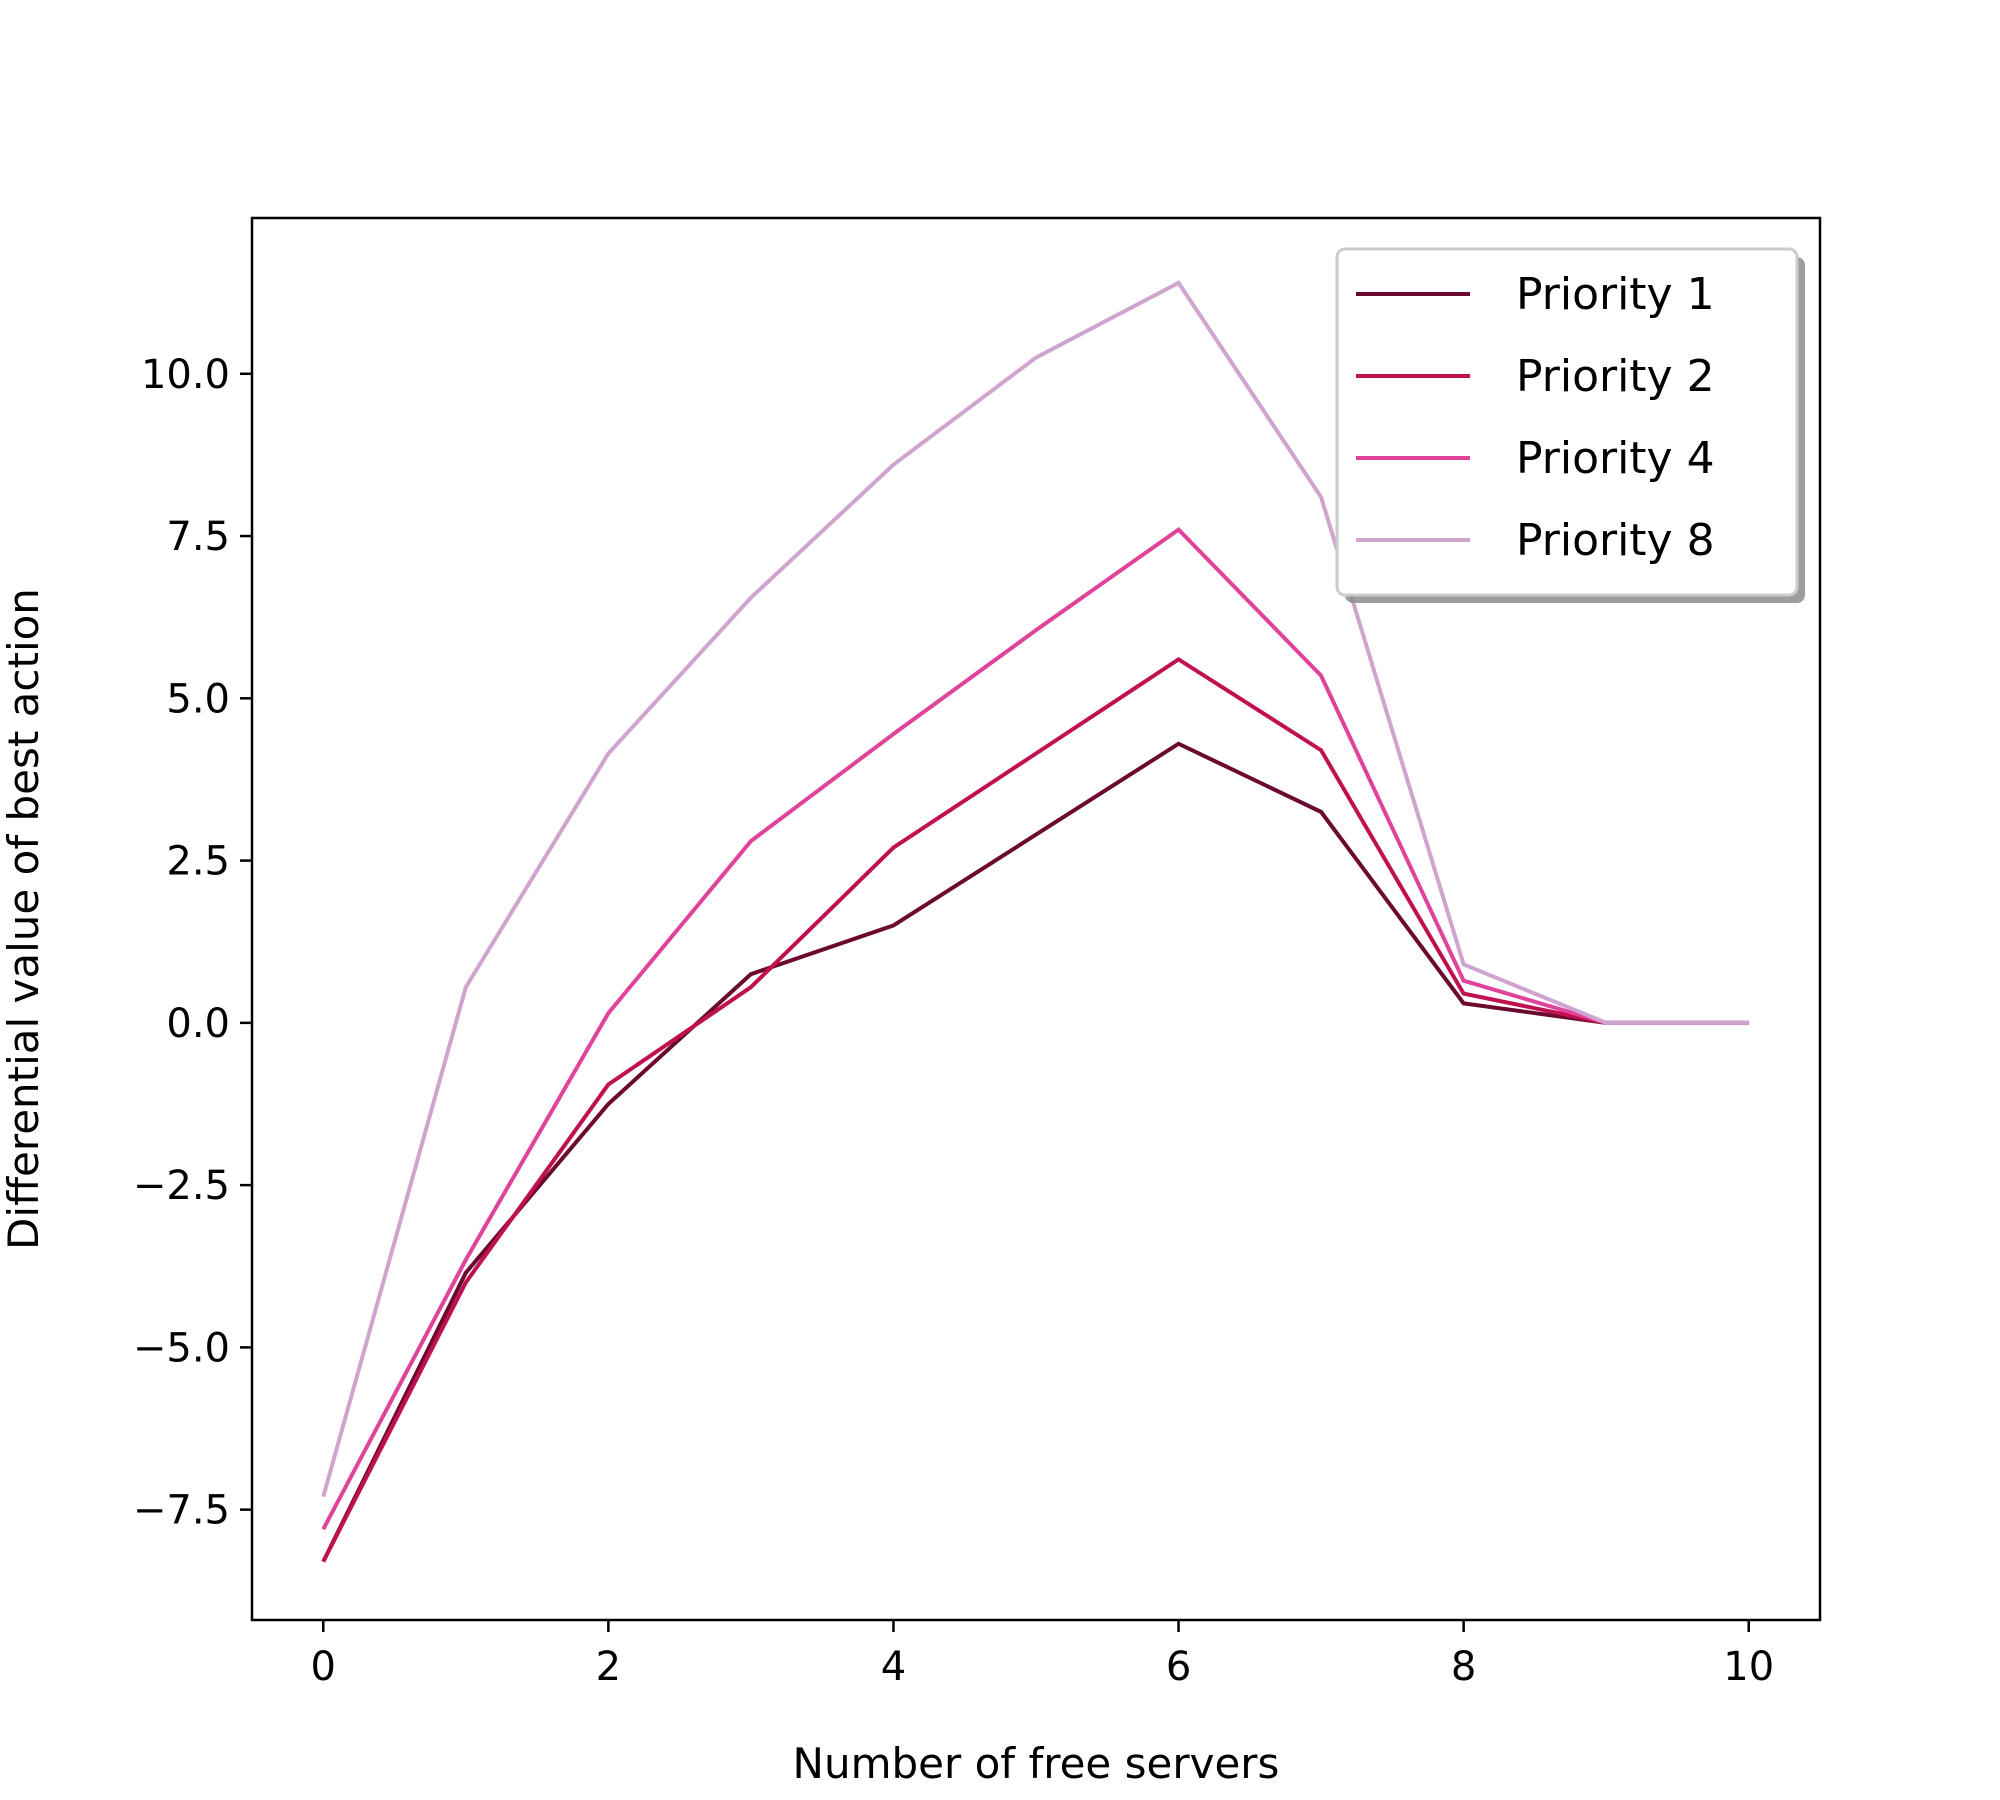 The width and height of the screenshot is (2000, 1800). I want to click on legend: Priority 1 Priority 2 Priority 4 Priority 8, so click(1570, 425).